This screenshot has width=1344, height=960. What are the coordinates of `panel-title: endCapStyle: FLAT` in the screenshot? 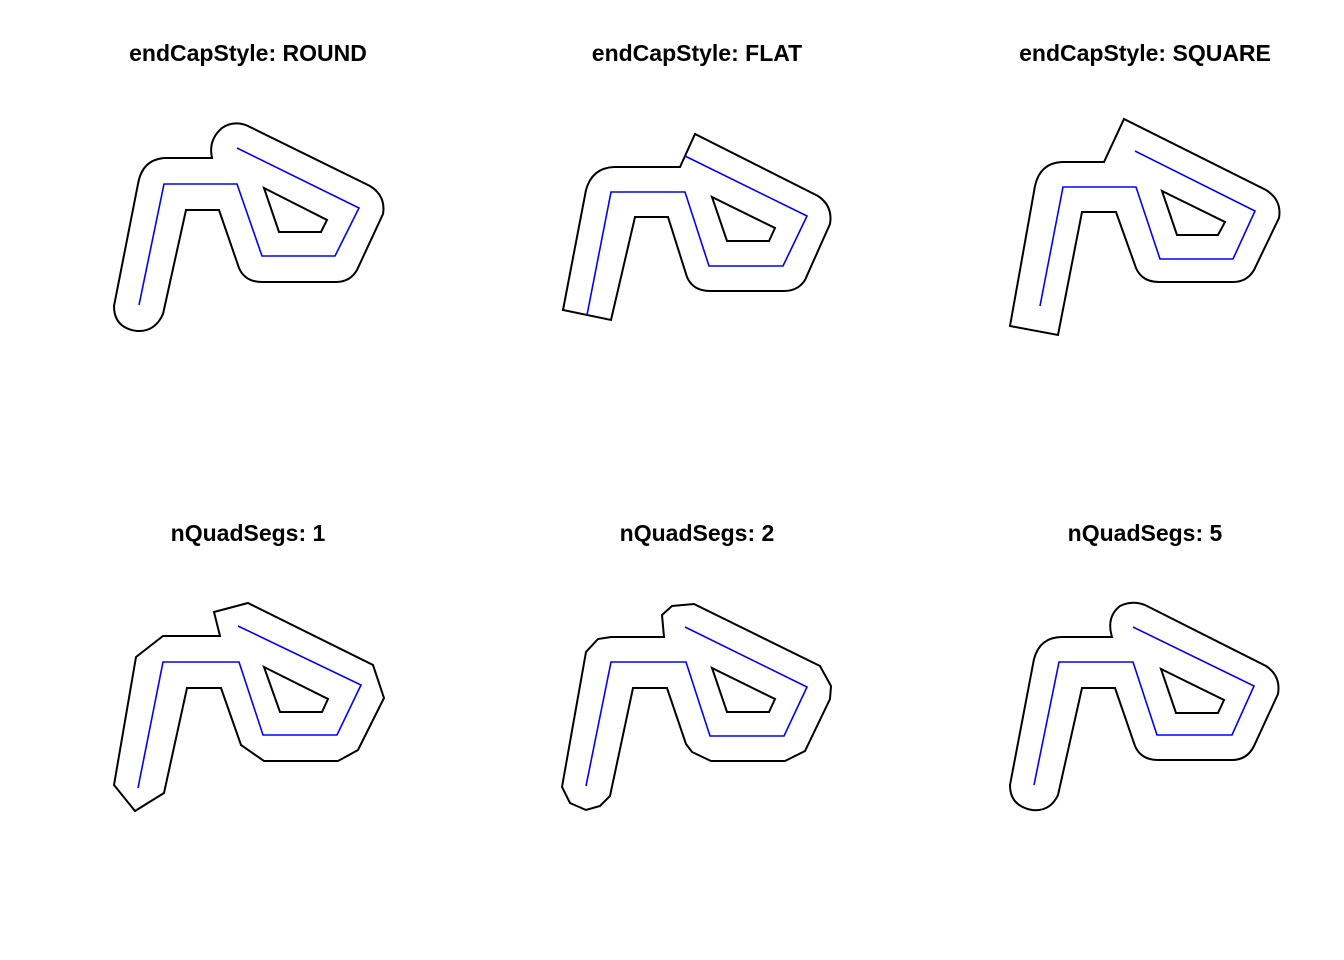 It's located at (697, 53).